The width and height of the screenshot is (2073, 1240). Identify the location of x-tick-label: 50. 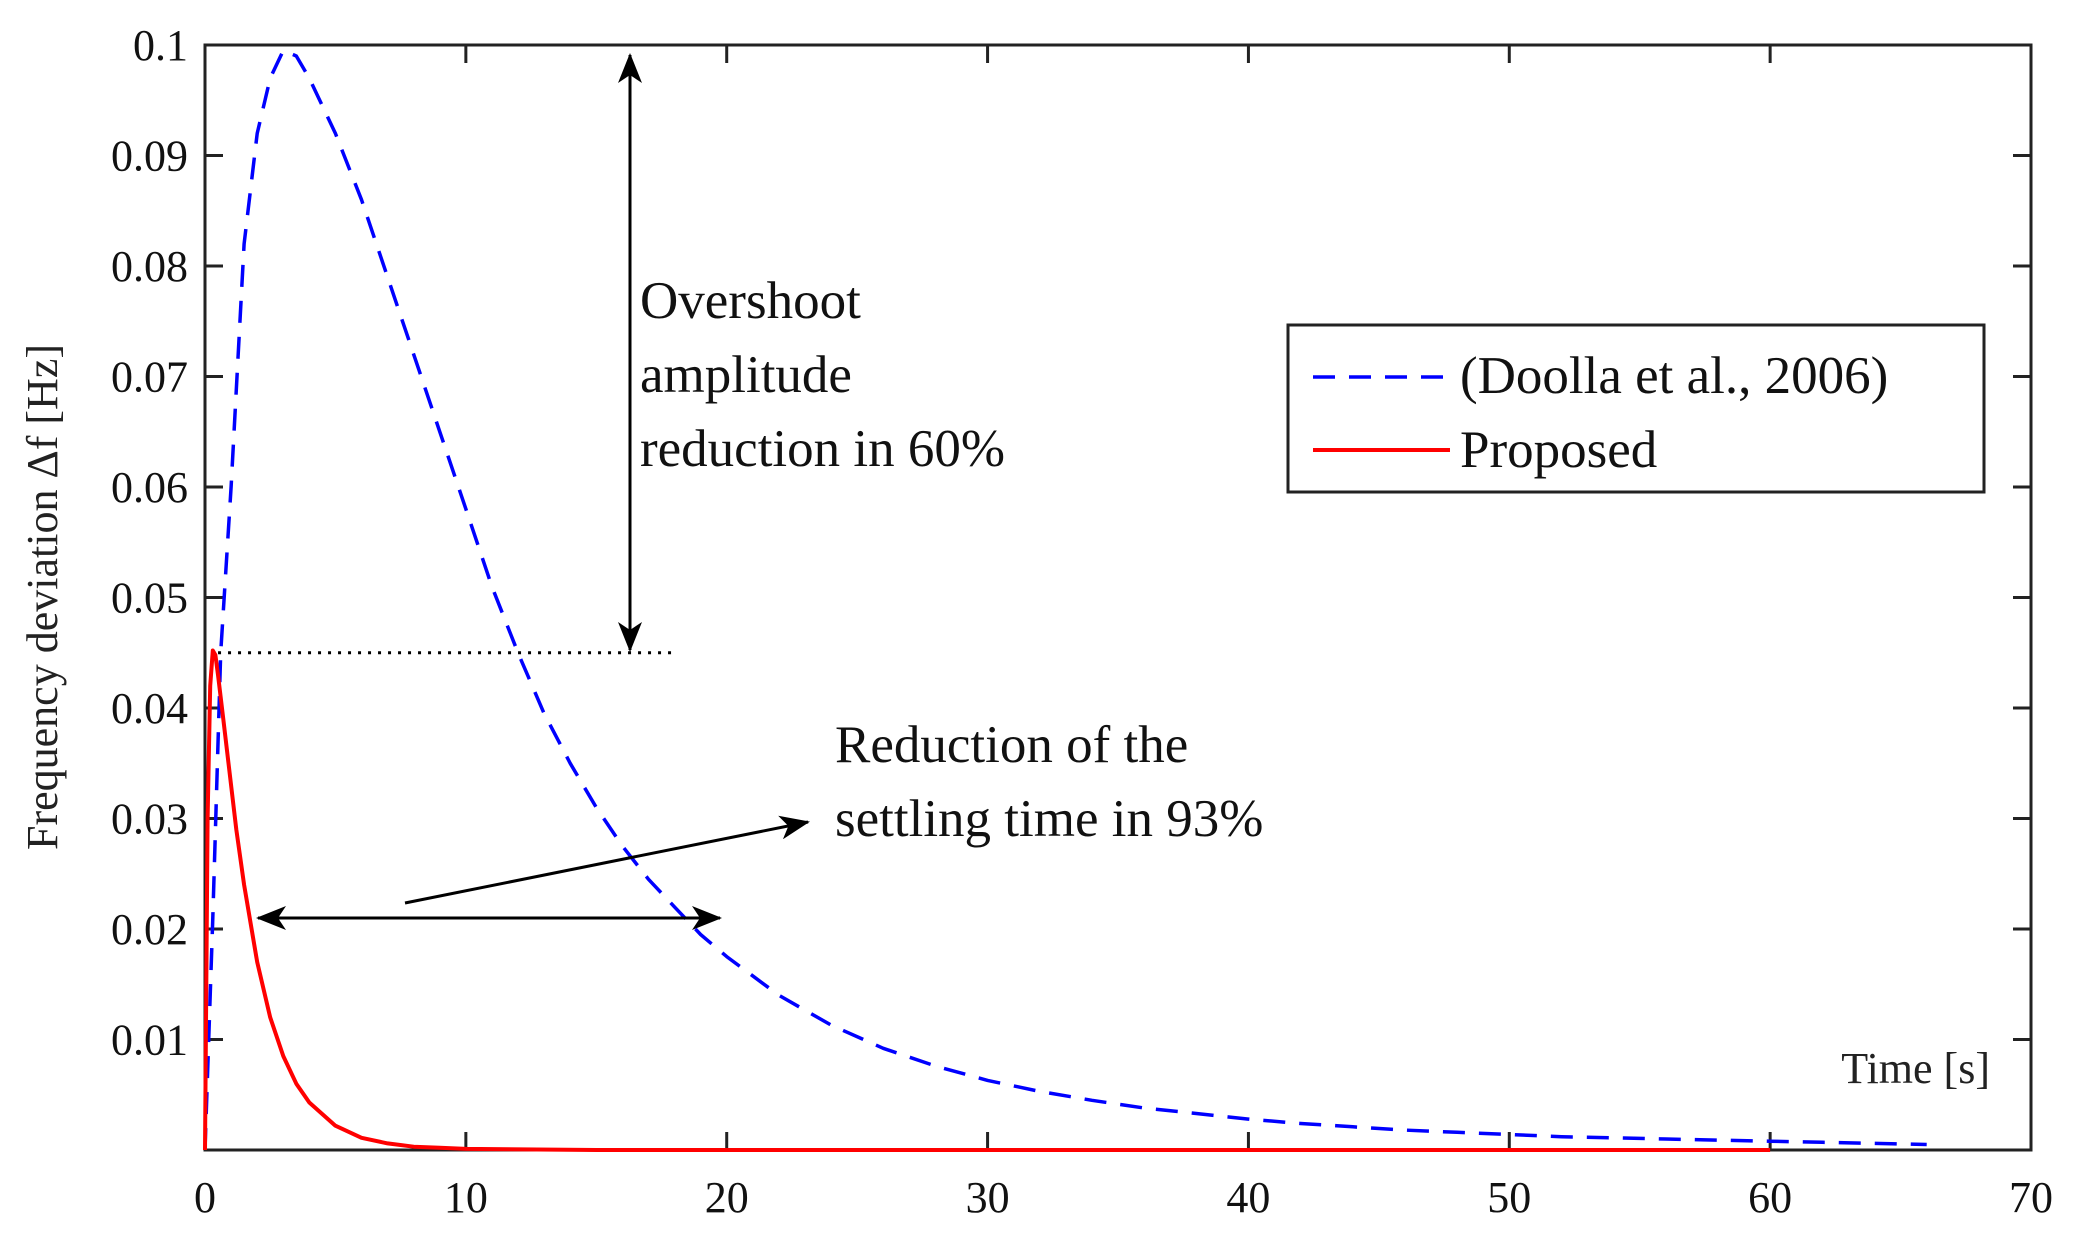
(1509, 1197).